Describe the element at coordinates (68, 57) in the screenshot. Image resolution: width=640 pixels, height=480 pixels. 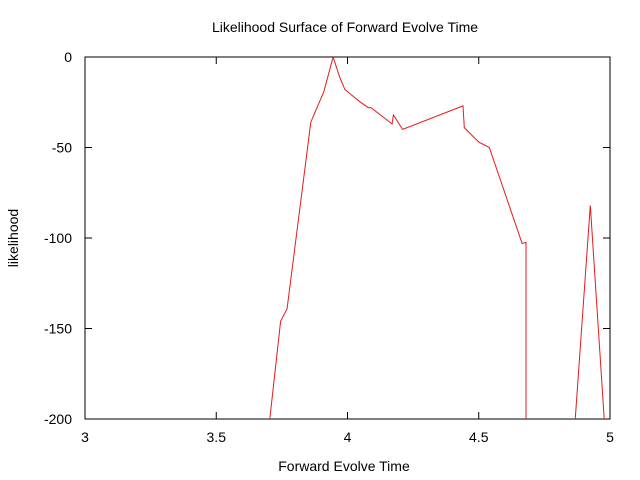
I see `y-tick-label: 0` at that location.